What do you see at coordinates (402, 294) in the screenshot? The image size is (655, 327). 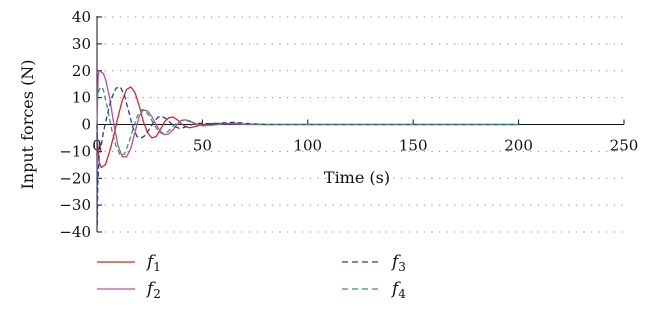 I see `legend-label-subscript: 4` at bounding box center [402, 294].